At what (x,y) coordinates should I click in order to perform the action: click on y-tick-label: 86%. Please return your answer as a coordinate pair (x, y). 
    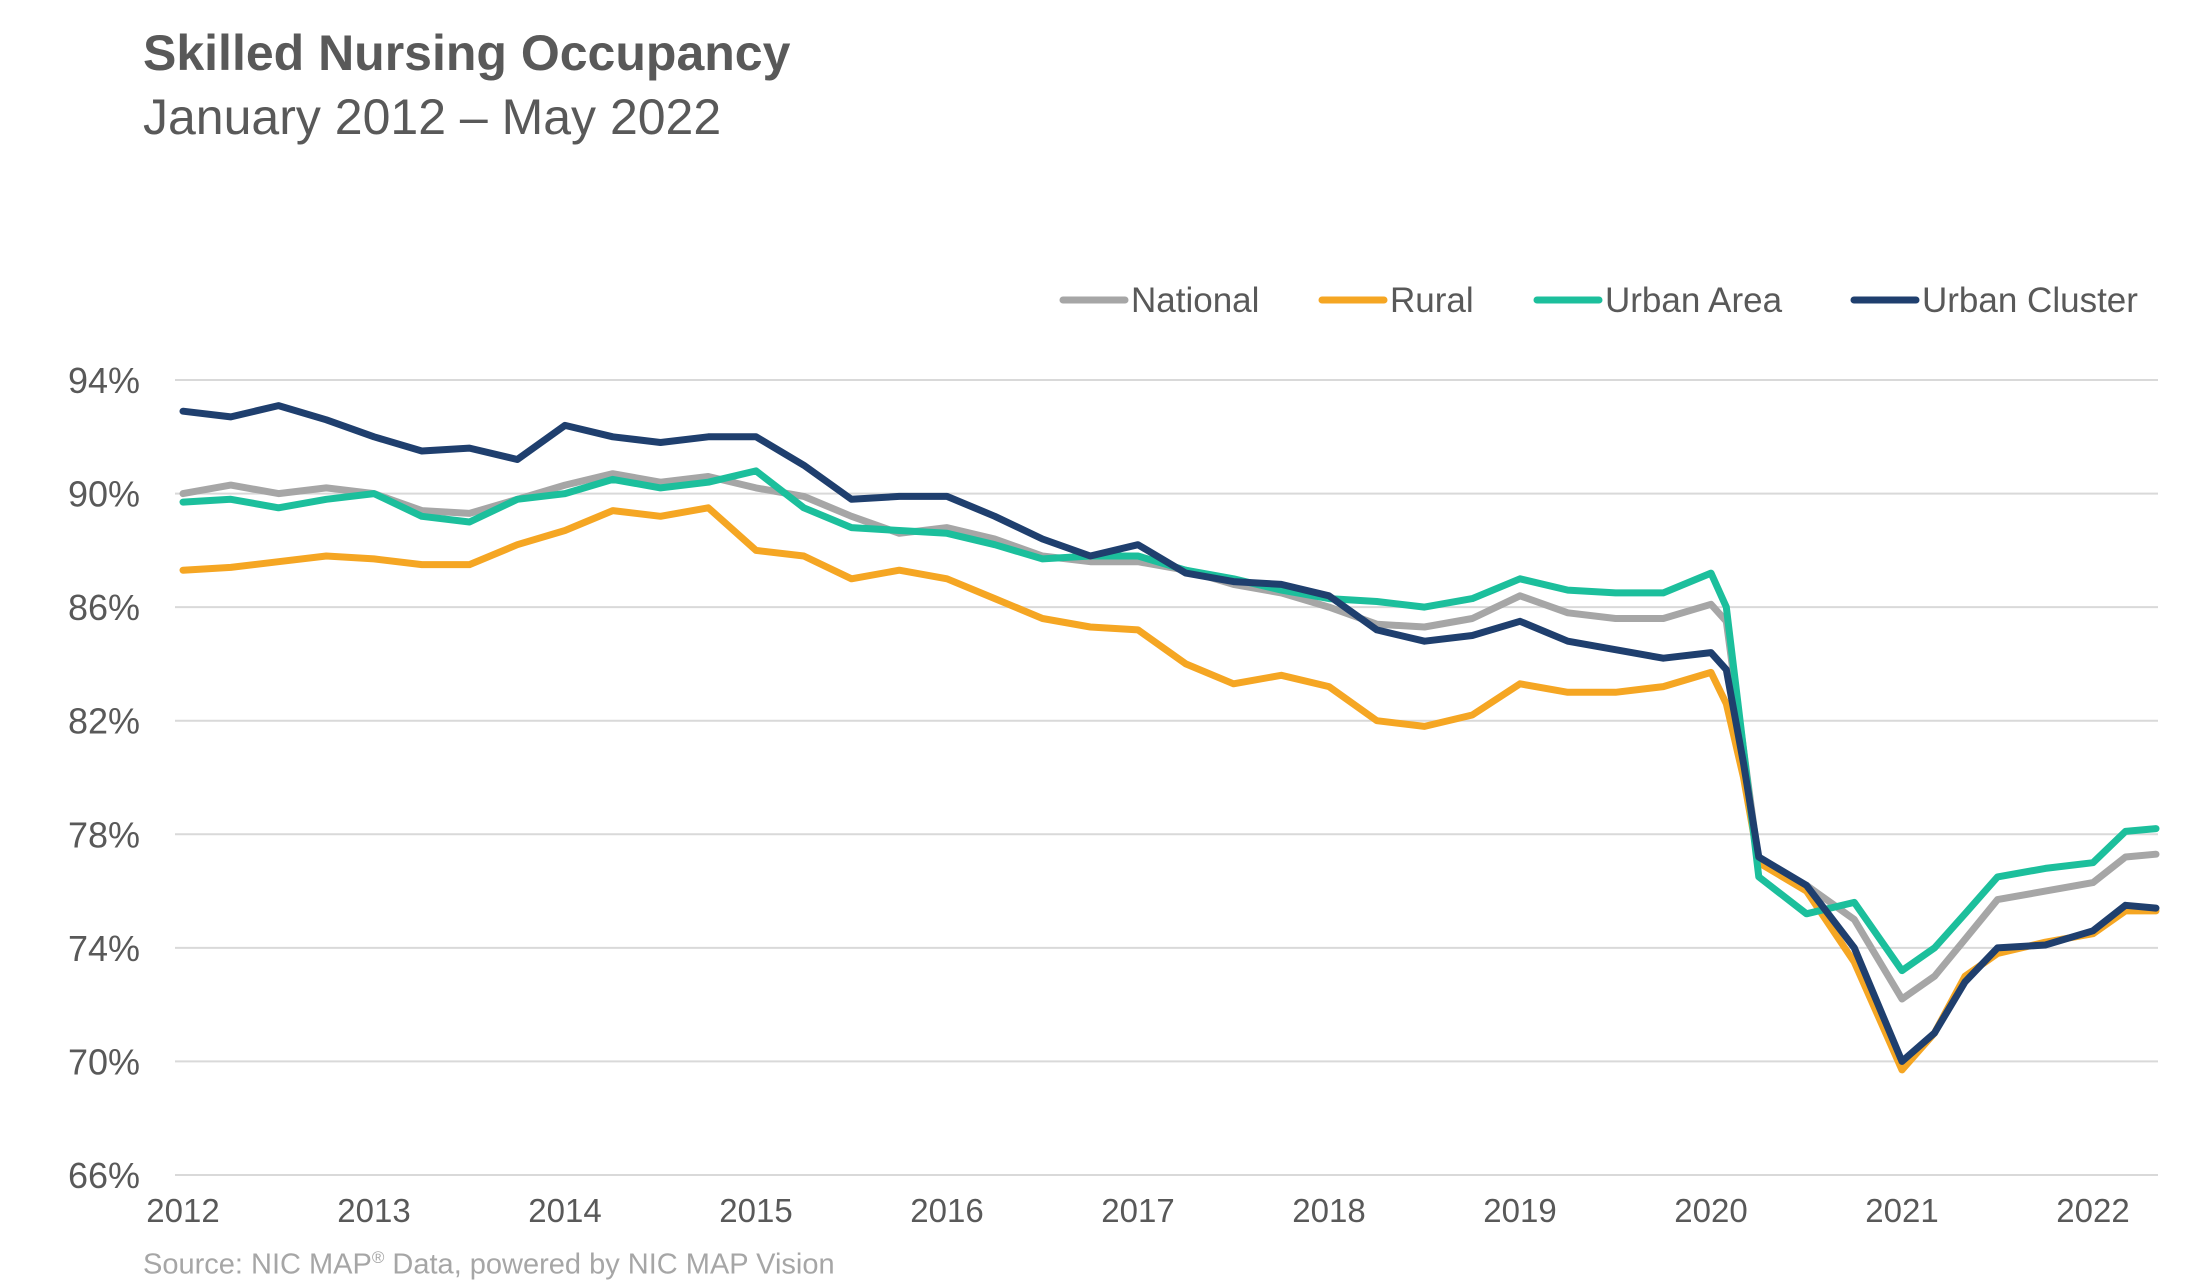
    Looking at the image, I should click on (104, 607).